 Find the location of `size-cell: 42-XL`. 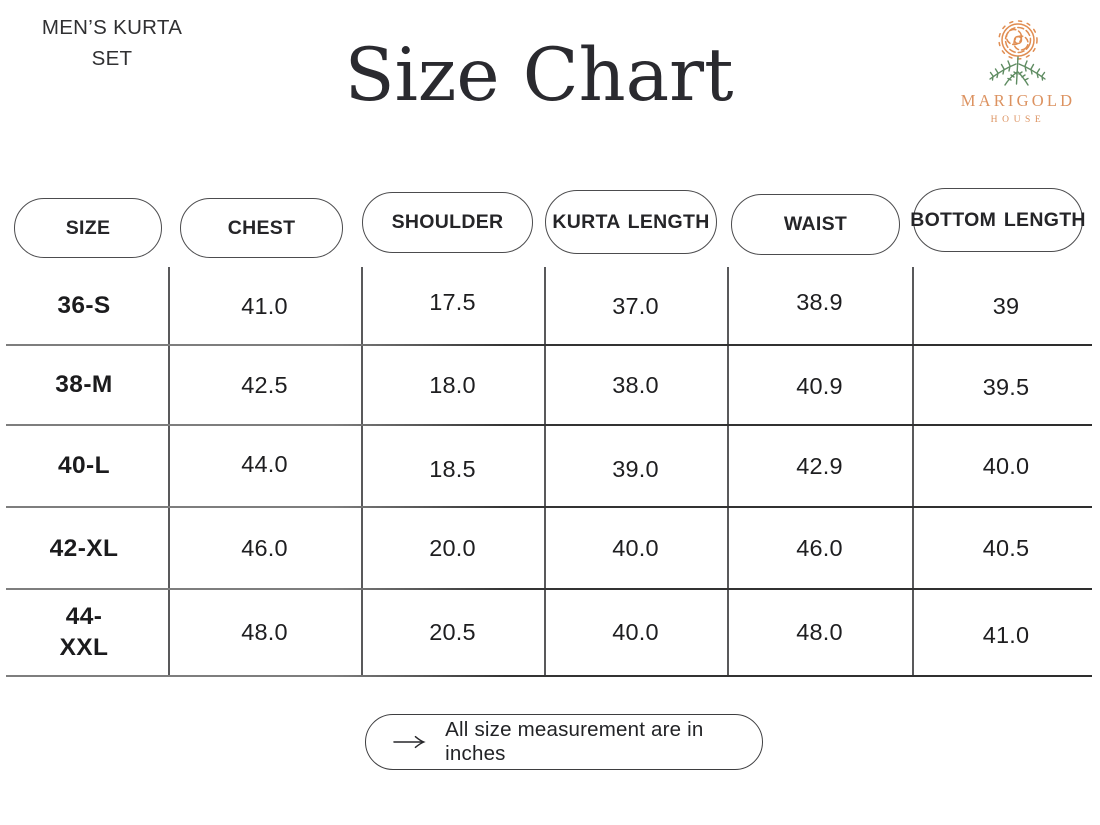

size-cell: 42-XL is located at coordinates (84, 549).